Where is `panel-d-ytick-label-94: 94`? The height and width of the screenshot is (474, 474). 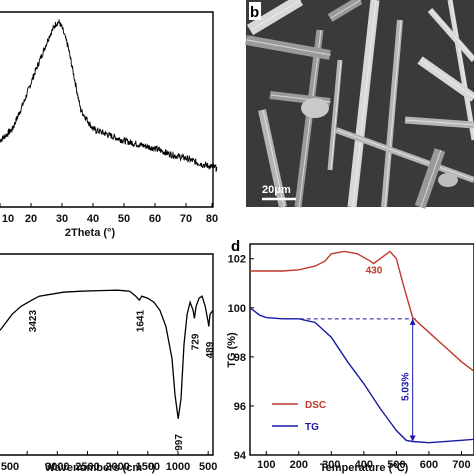 panel-d-ytick-label-94: 94 is located at coordinates (240, 456).